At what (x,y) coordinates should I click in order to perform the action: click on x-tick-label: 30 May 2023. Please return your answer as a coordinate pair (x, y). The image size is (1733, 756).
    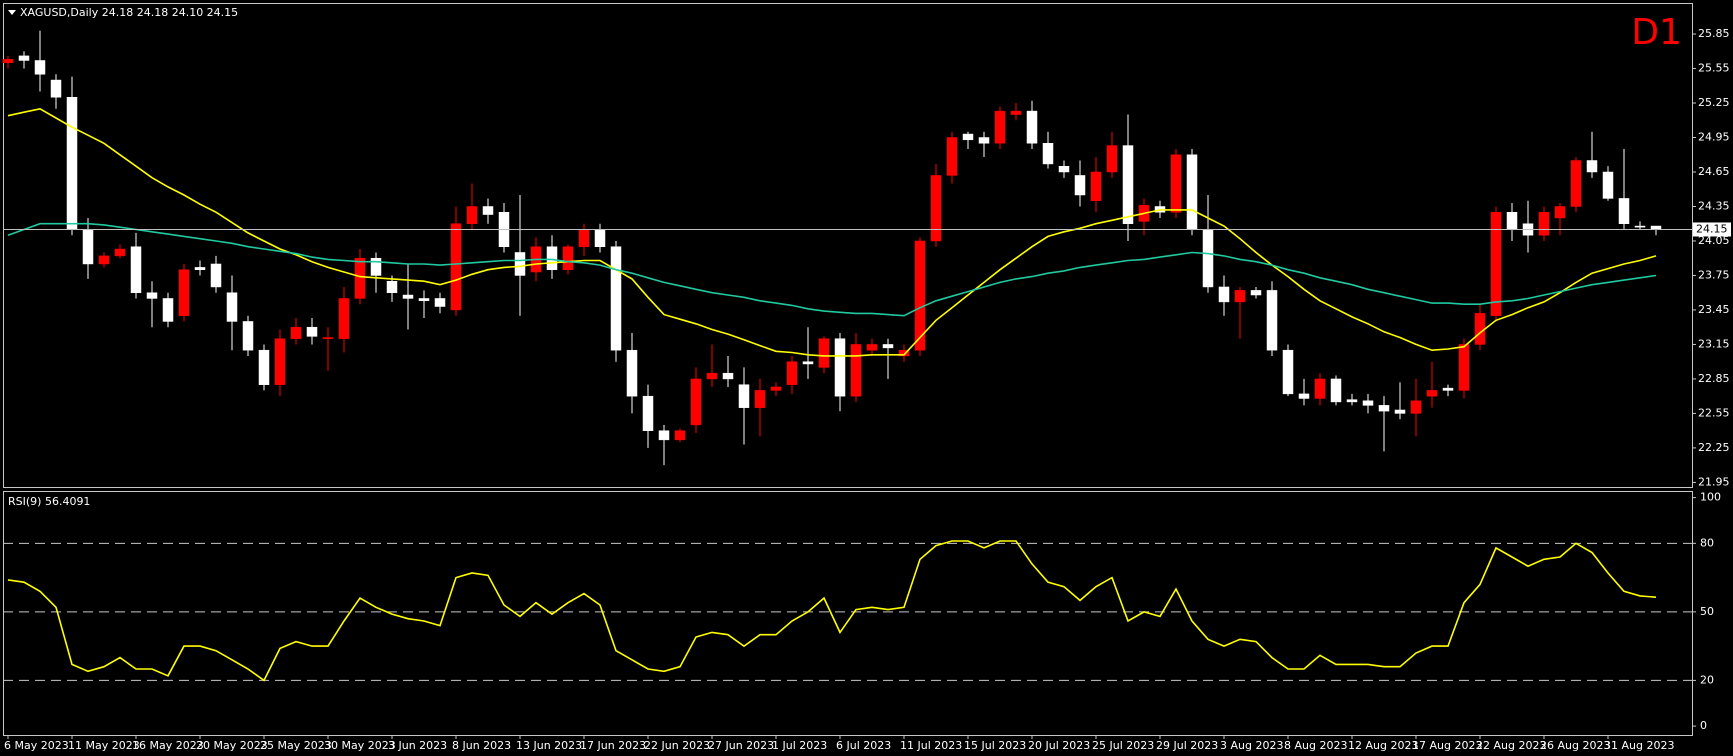
    Looking at the image, I should click on (360, 745).